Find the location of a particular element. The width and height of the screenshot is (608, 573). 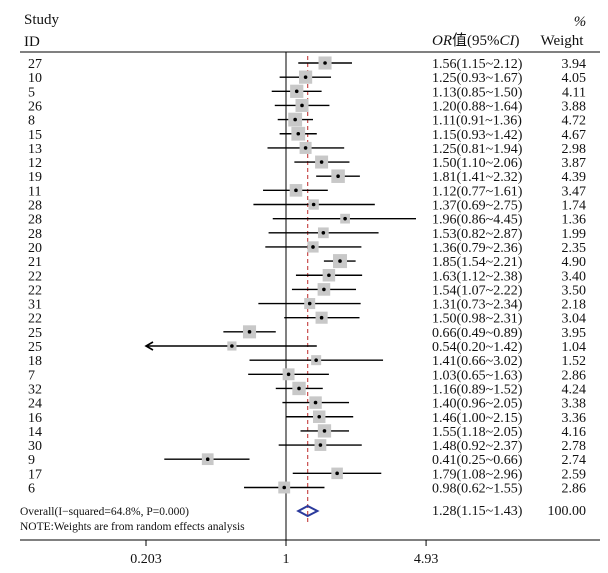

study-row: 30 1.48(0.92~2.37) 2.78 is located at coordinates (307, 446).